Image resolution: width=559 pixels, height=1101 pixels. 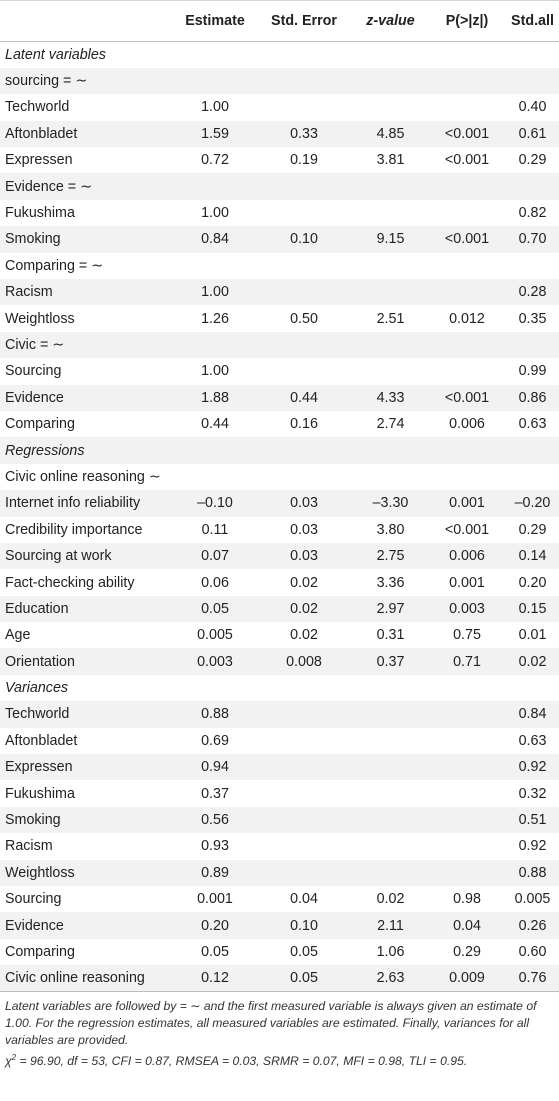 What do you see at coordinates (532, 740) in the screenshot?
I see `table-cell: 0.63` at bounding box center [532, 740].